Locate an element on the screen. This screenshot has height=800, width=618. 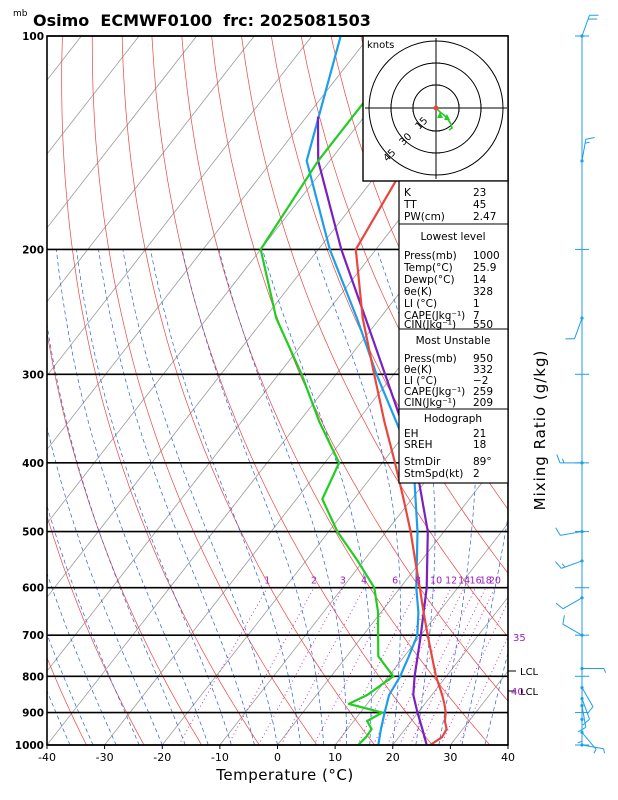
mu-cape-value: 259 is located at coordinates (483, 392).